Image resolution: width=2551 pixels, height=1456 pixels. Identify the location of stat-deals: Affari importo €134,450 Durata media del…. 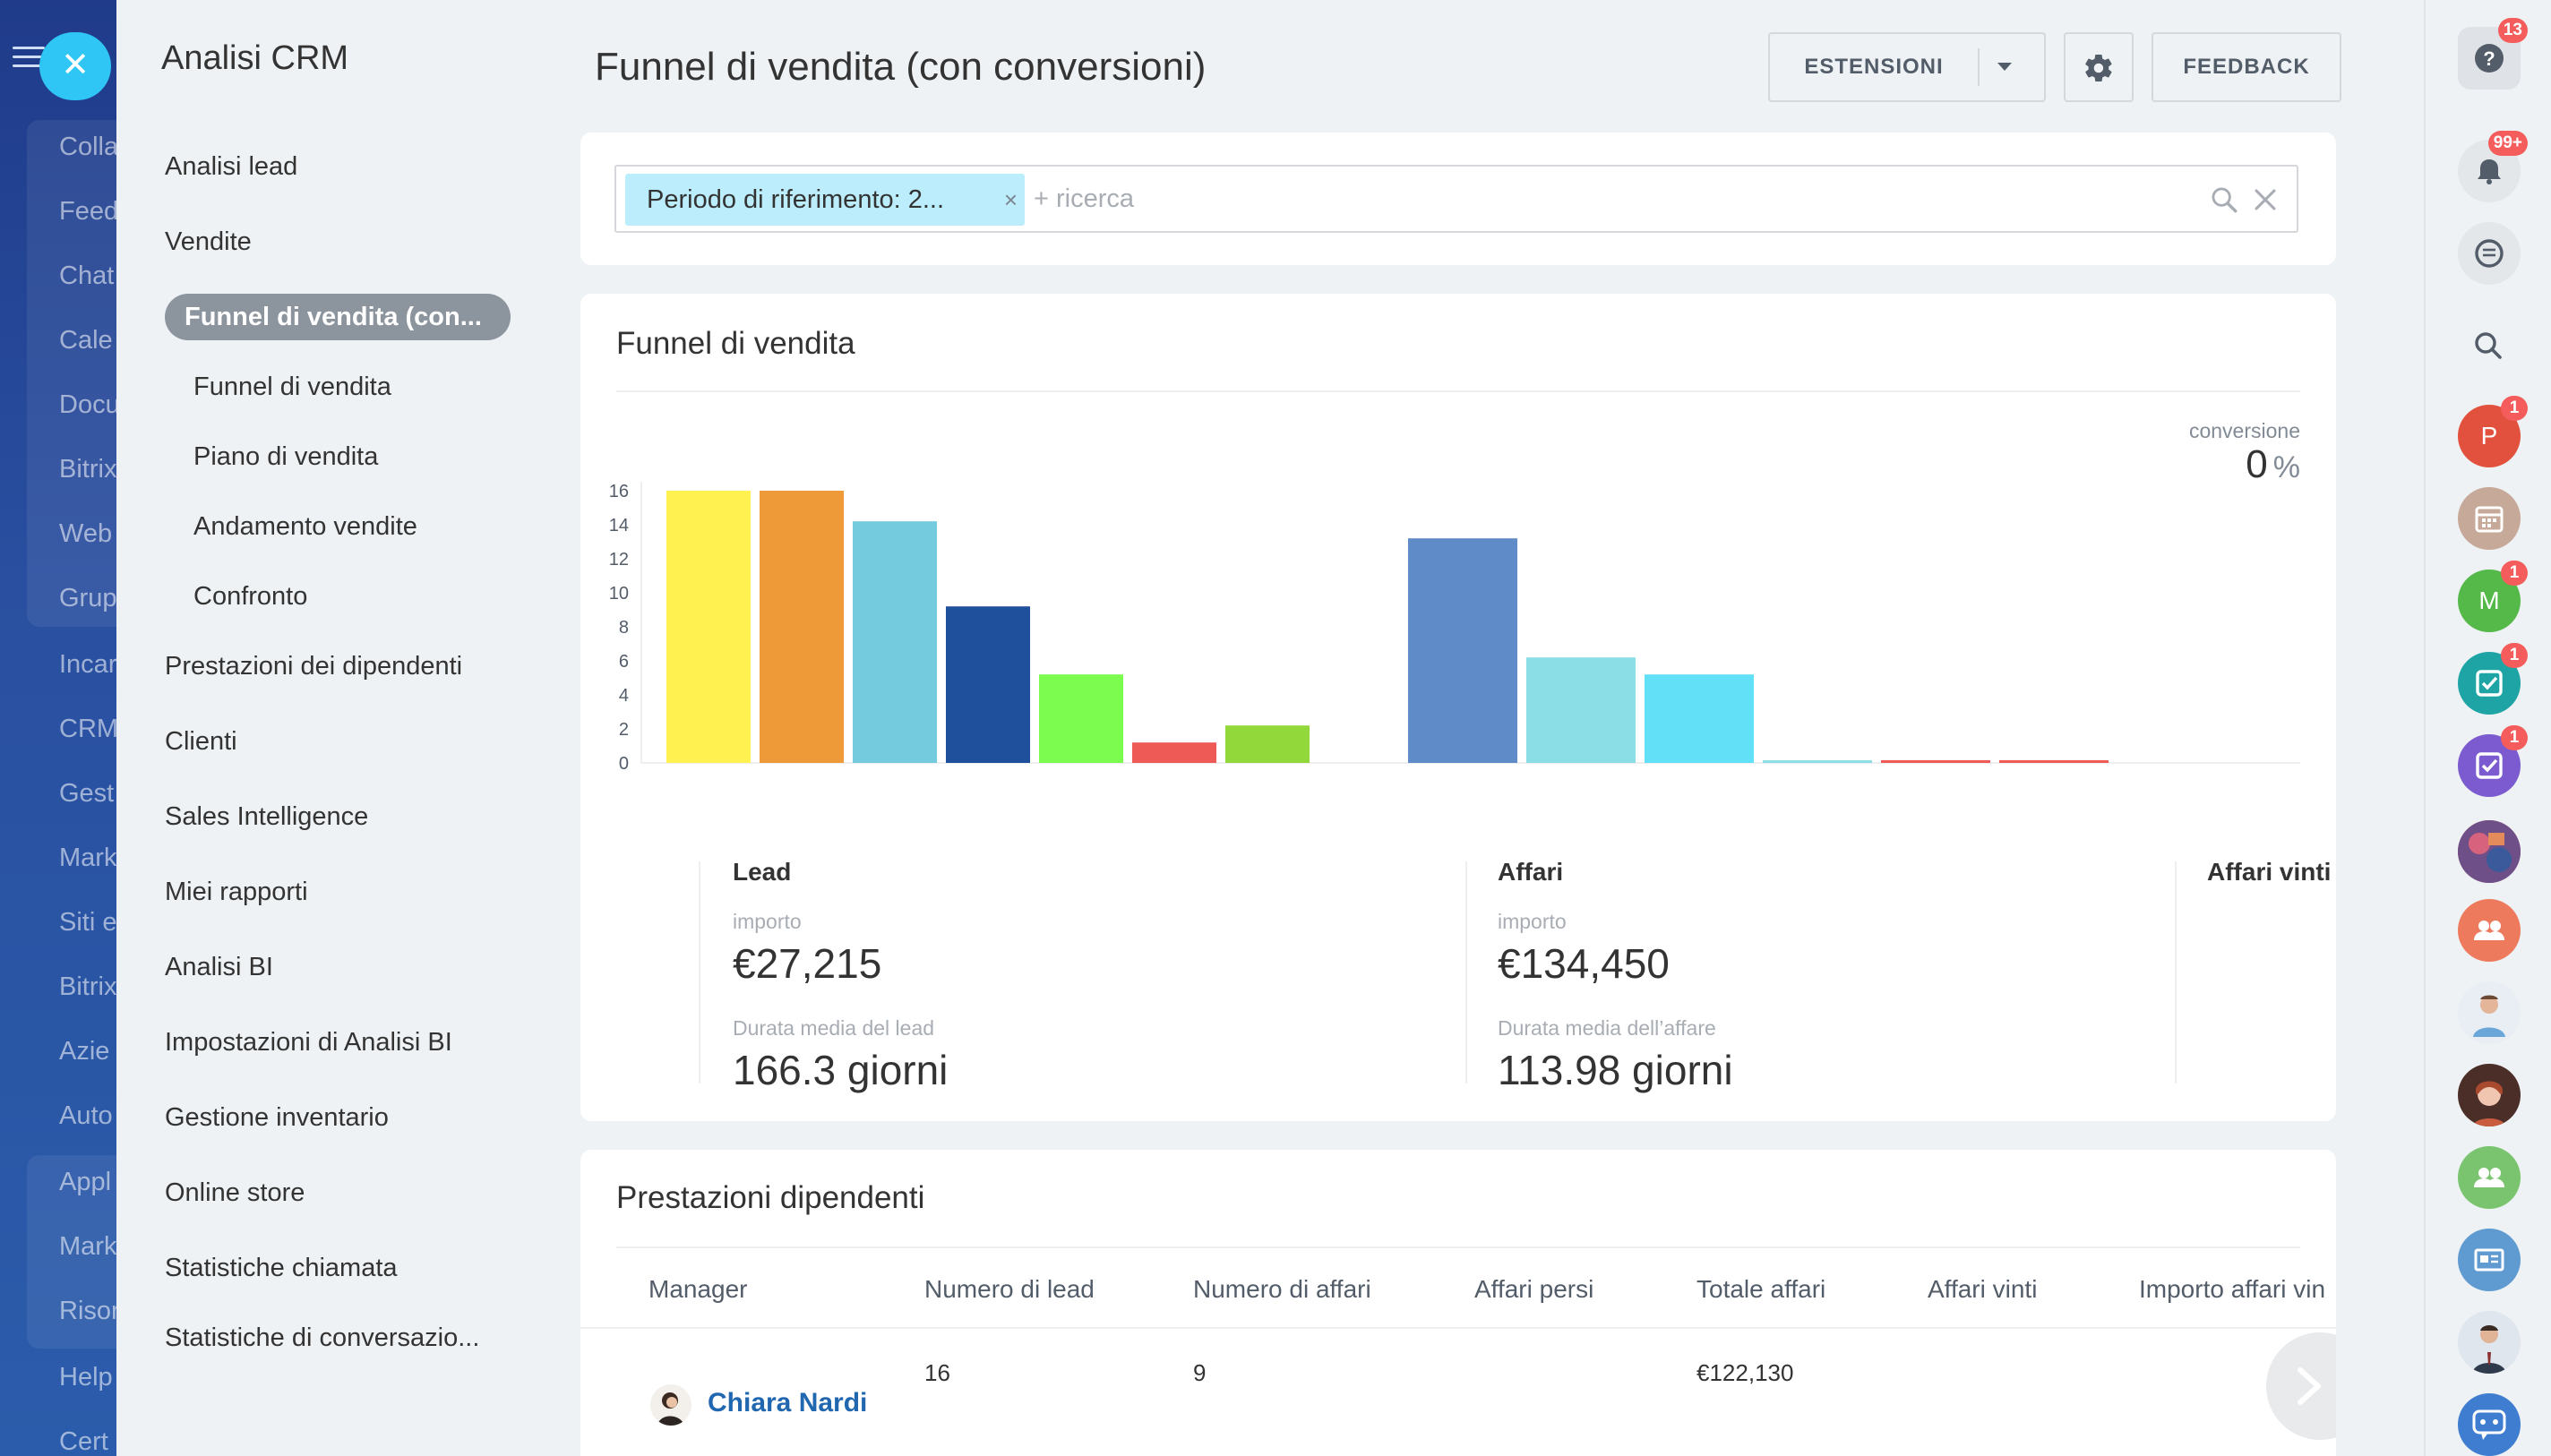
(1616, 976).